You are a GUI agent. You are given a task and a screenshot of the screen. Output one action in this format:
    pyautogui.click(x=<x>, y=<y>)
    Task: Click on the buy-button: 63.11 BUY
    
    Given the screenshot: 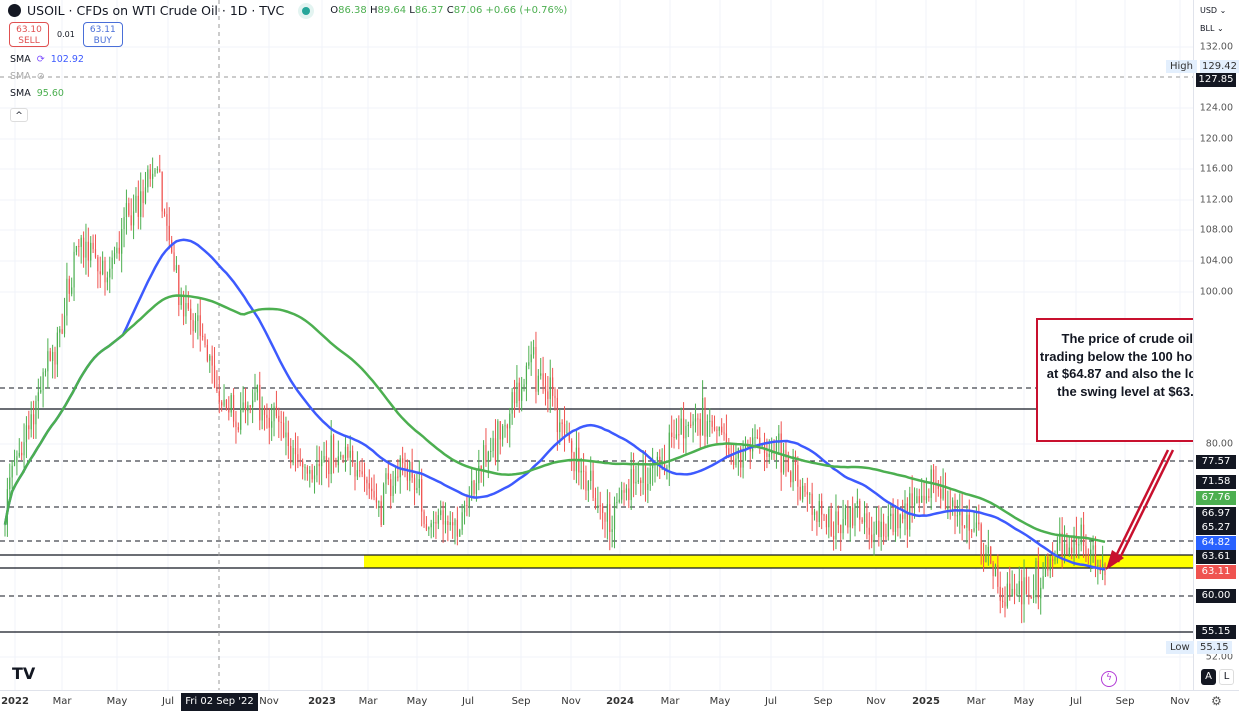 What is the action you would take?
    pyautogui.click(x=102, y=34)
    